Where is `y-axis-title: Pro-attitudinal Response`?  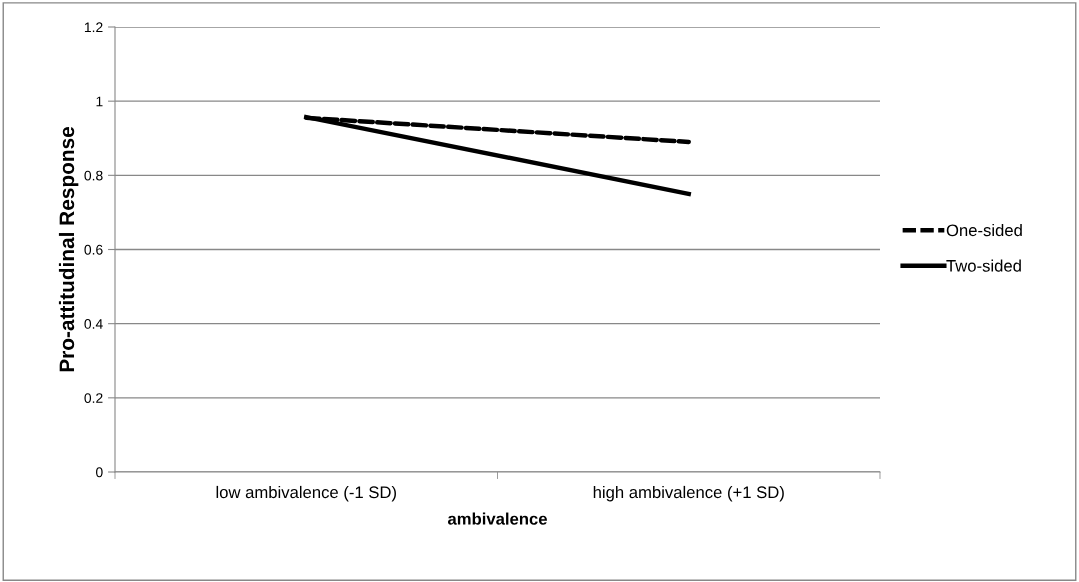
y-axis-title: Pro-attitudinal Response is located at coordinates (68, 249).